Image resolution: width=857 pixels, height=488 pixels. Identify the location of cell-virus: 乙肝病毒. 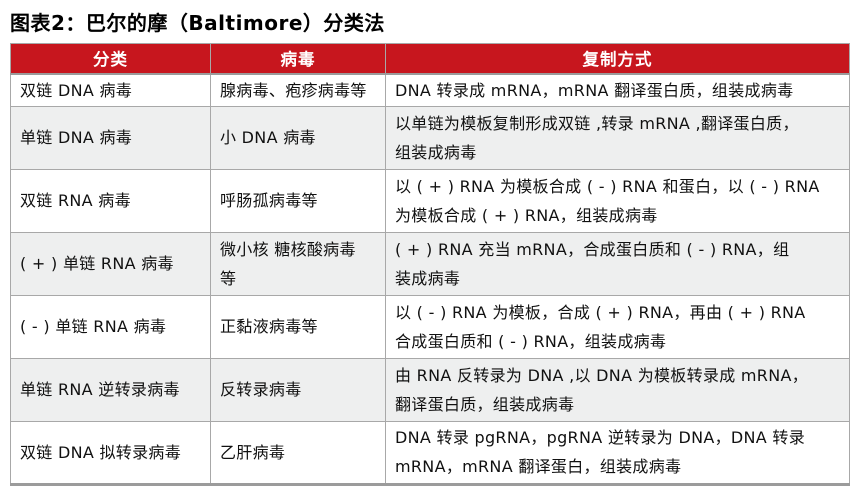
(298, 452).